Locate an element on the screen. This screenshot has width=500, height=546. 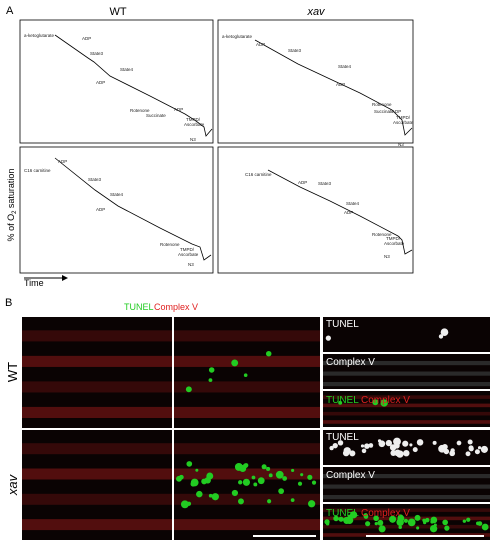
trace-annotation: State3 is located at coordinates (325, 183).